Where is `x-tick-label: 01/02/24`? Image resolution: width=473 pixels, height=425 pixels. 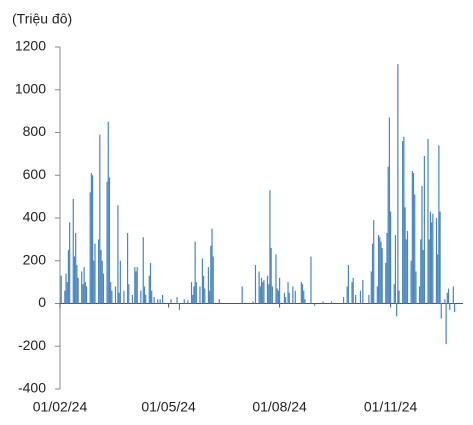 x-tick-label: 01/02/24 is located at coordinates (60, 407).